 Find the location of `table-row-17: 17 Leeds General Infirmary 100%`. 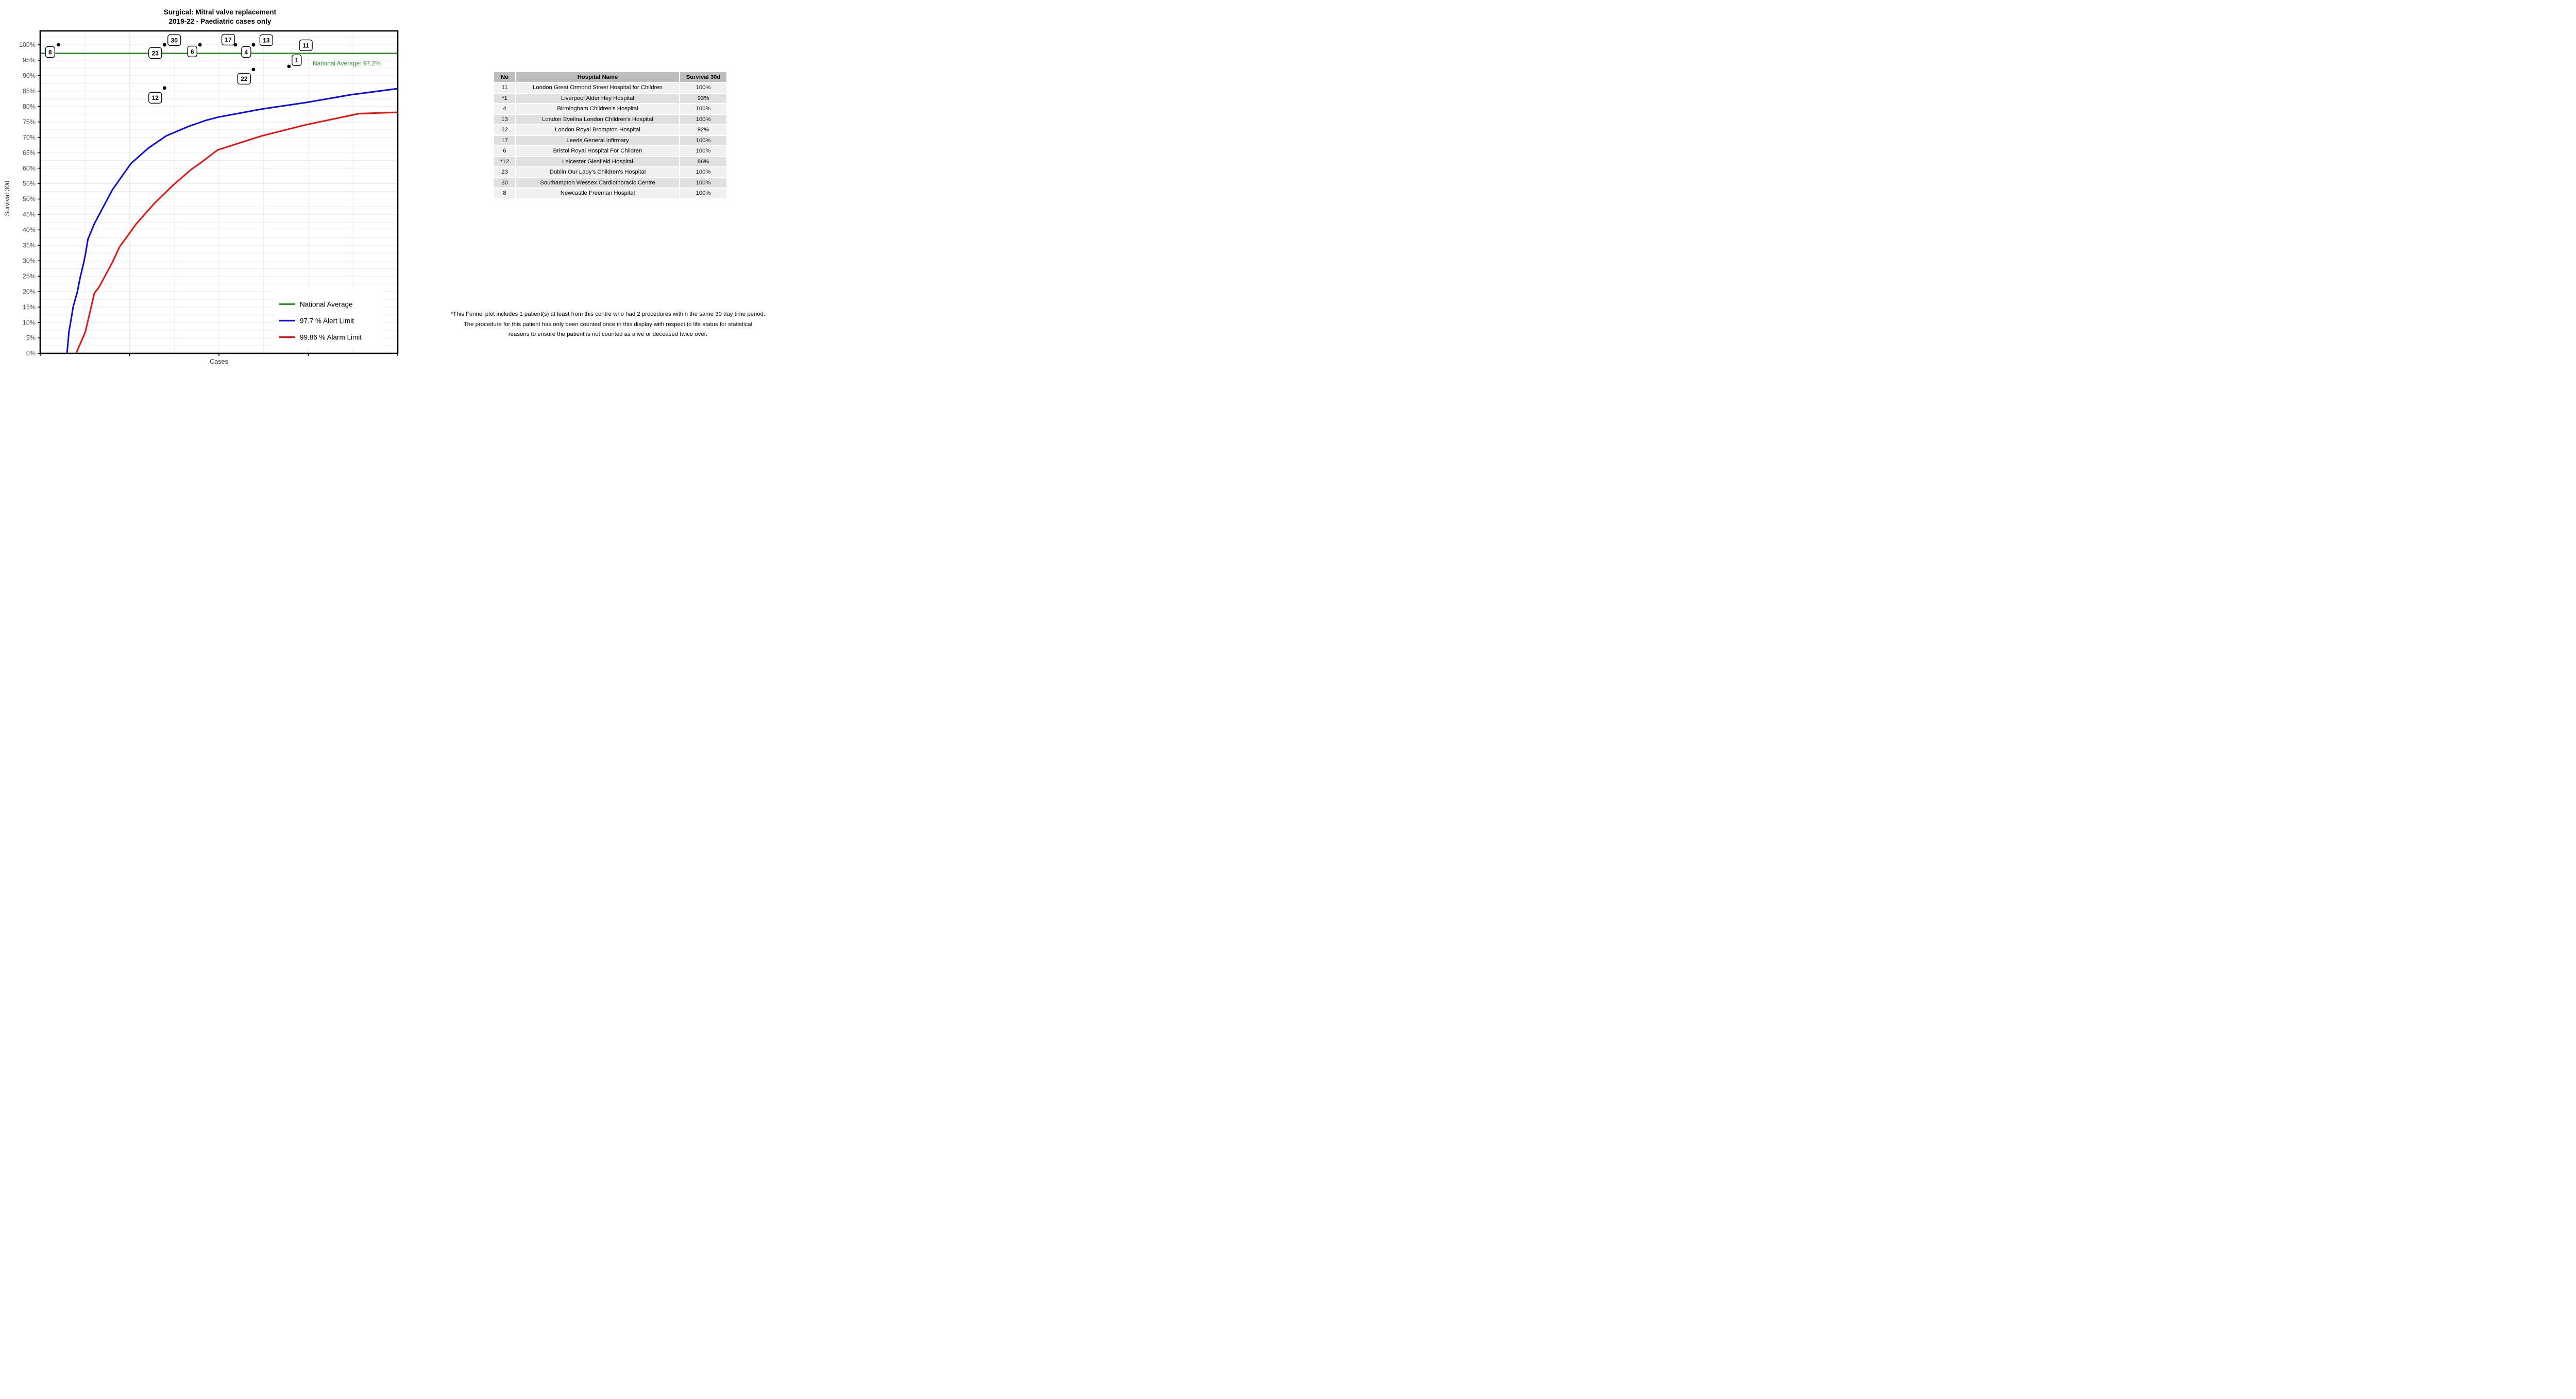

table-row-17: 17 Leeds General Infirmary 100% is located at coordinates (610, 140).